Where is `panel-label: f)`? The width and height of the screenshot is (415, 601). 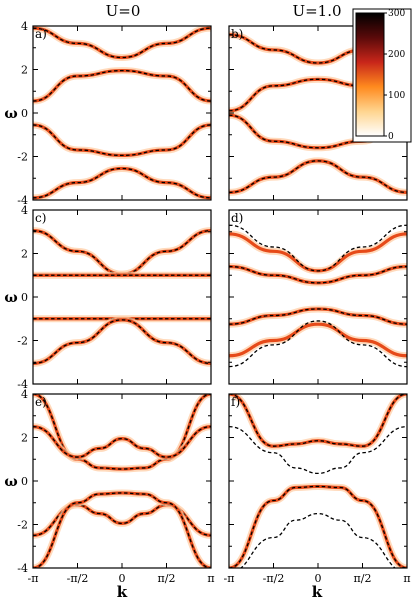 panel-label: f) is located at coordinates (235, 402).